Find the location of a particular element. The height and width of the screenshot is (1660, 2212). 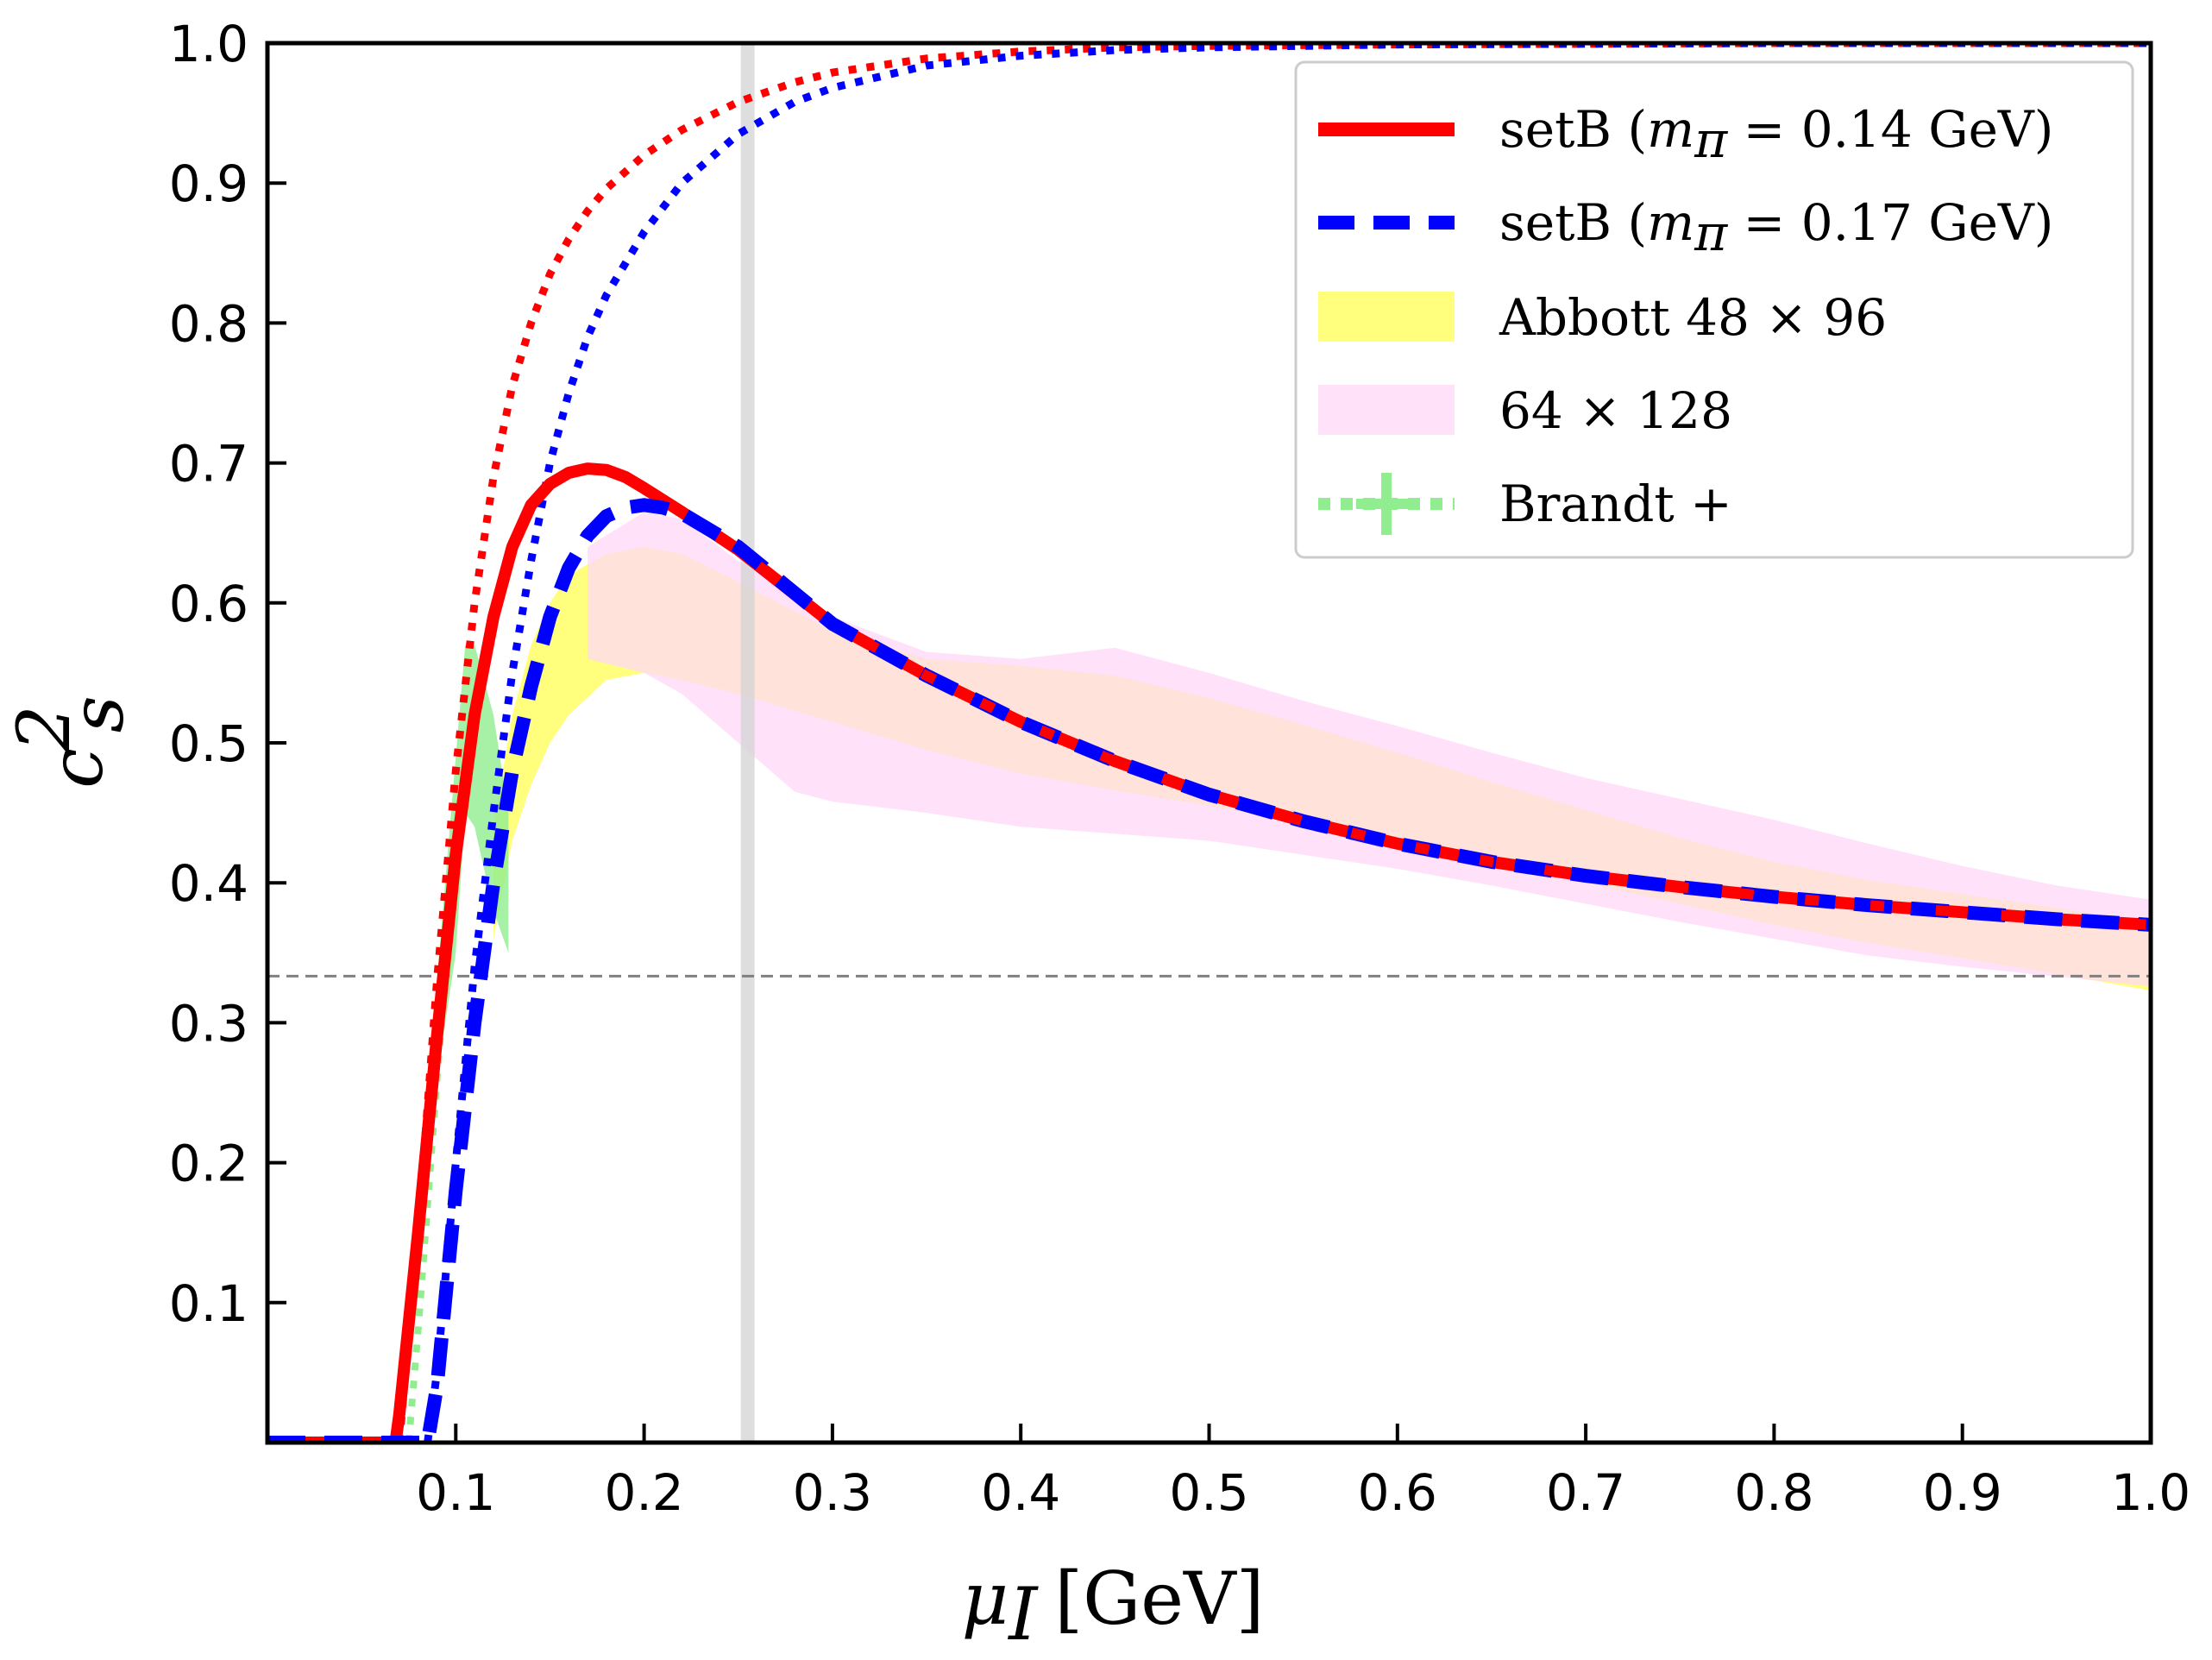

legend-label-eq: = 0.14 GeV) is located at coordinates (1890, 129).